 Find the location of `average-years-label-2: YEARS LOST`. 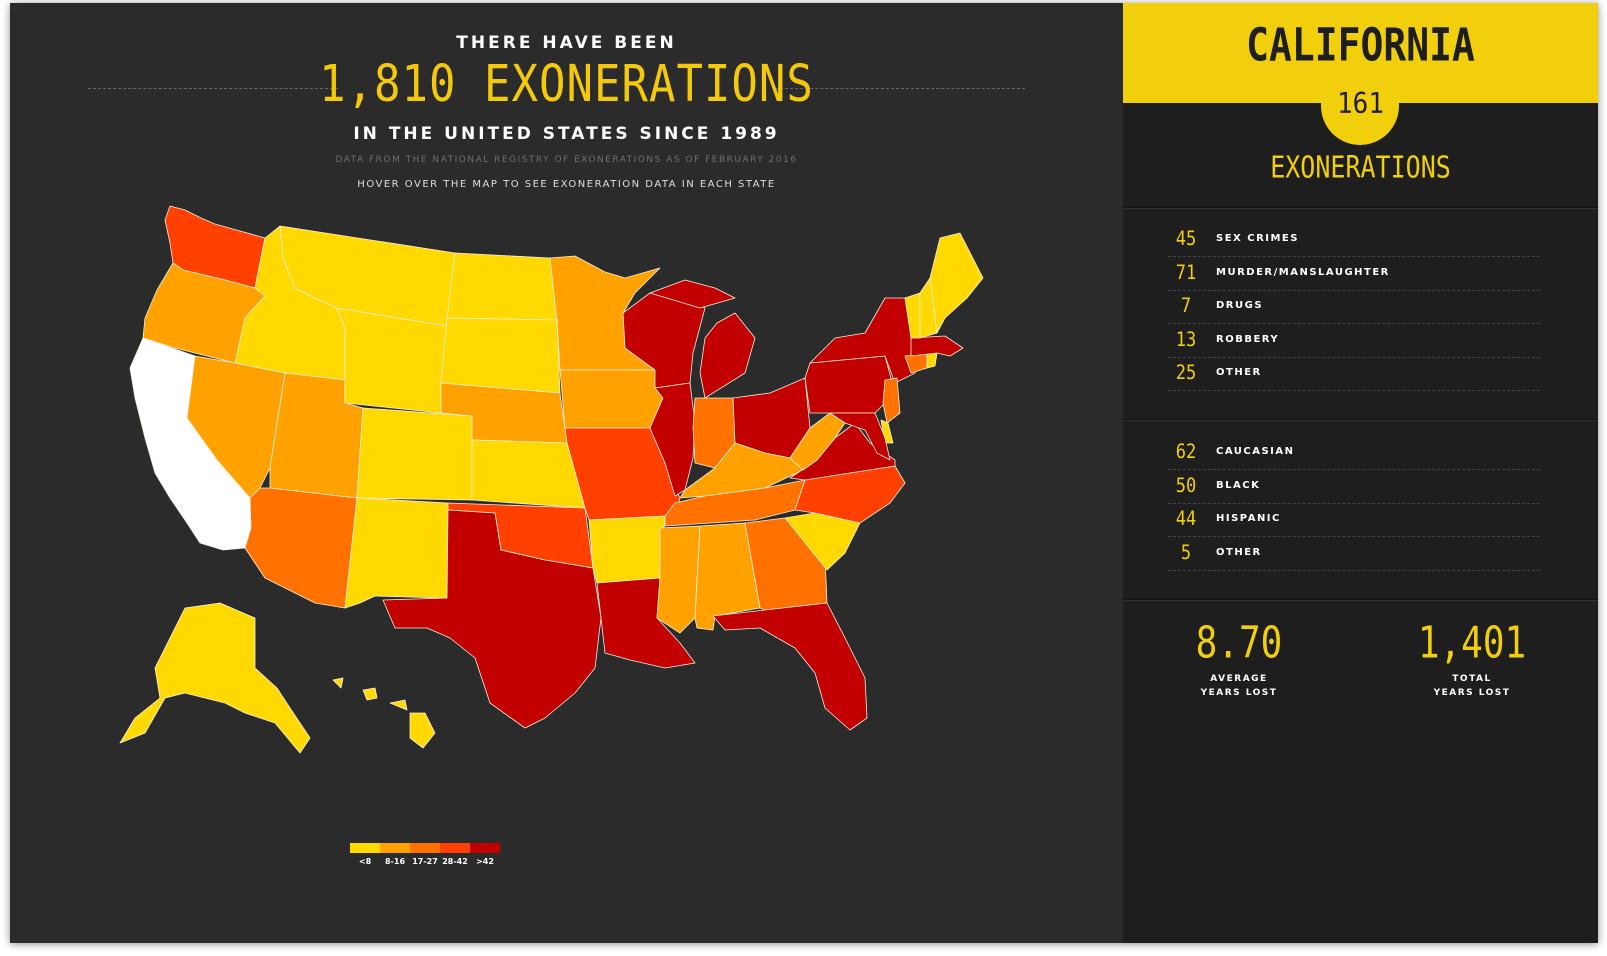

average-years-label-2: YEARS LOST is located at coordinates (1239, 693).